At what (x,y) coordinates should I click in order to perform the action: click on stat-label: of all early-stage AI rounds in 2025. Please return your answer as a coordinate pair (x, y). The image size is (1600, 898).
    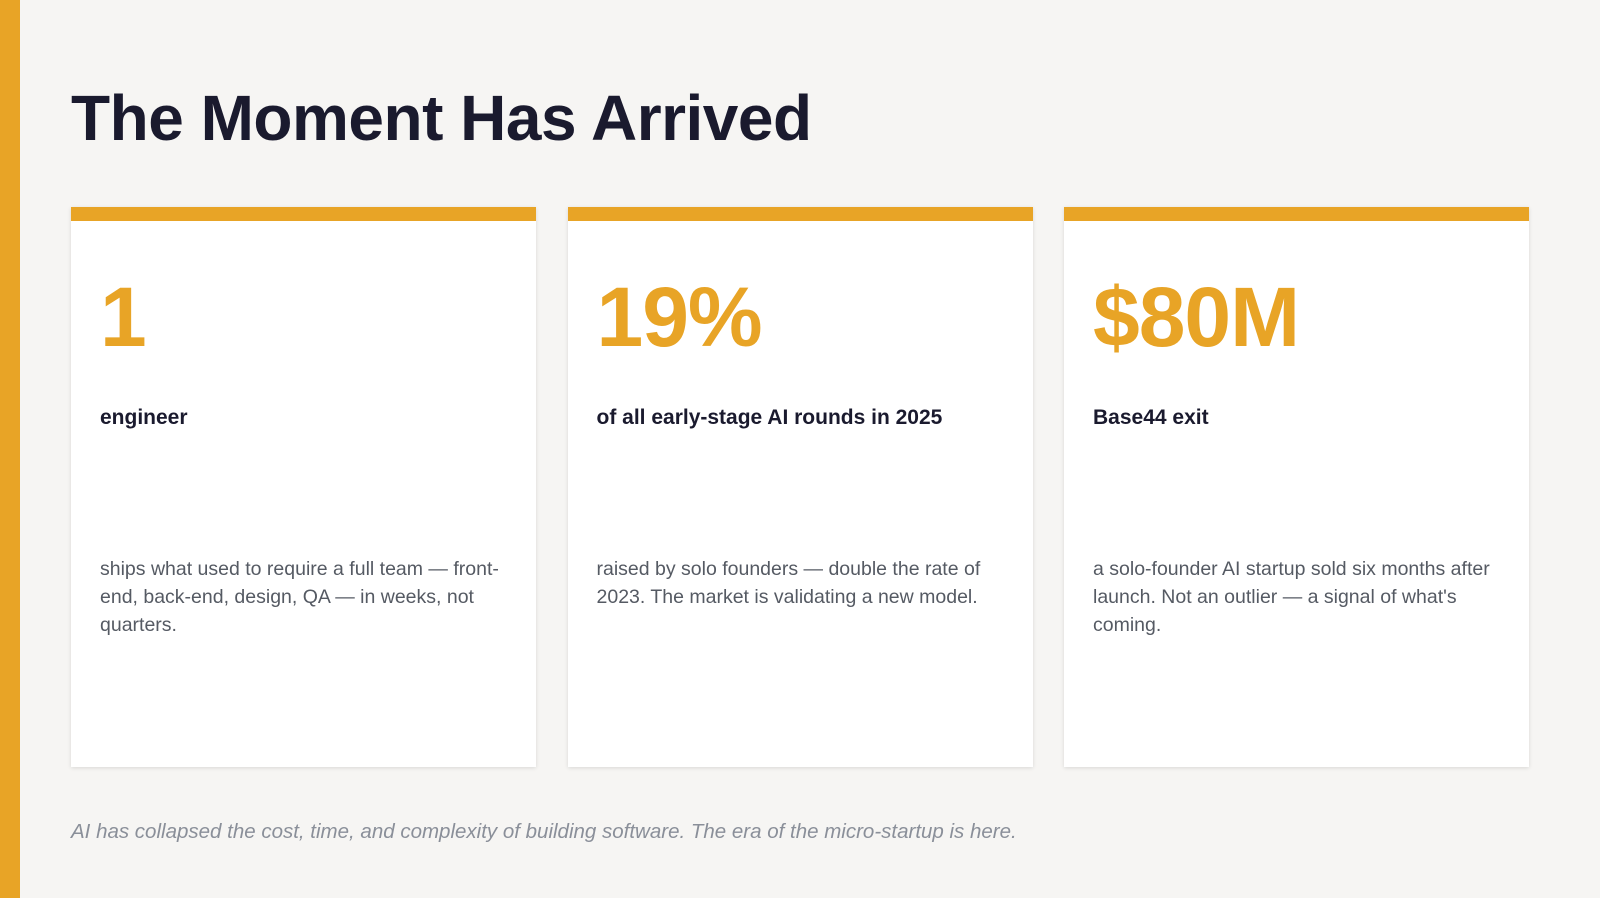
    Looking at the image, I should click on (769, 417).